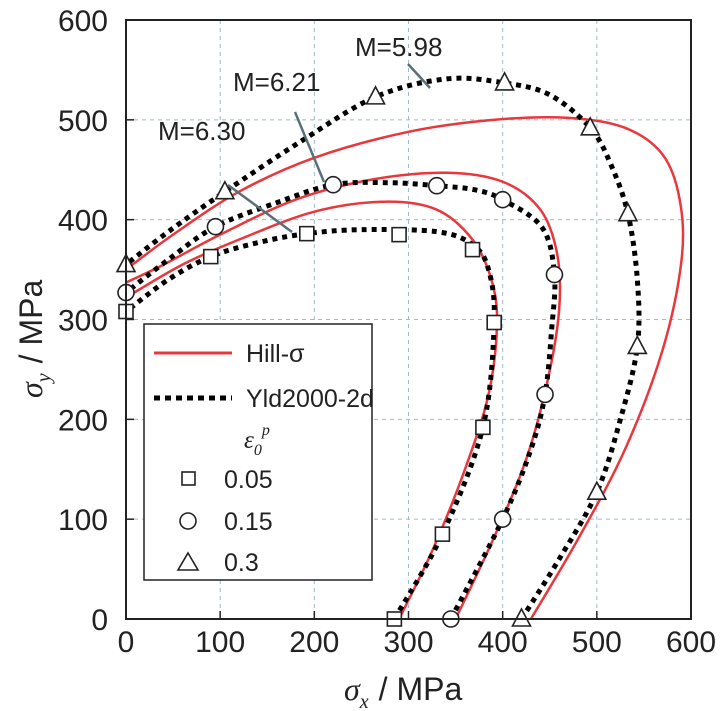  I want to click on y-tick-label: 100, so click(83, 520).